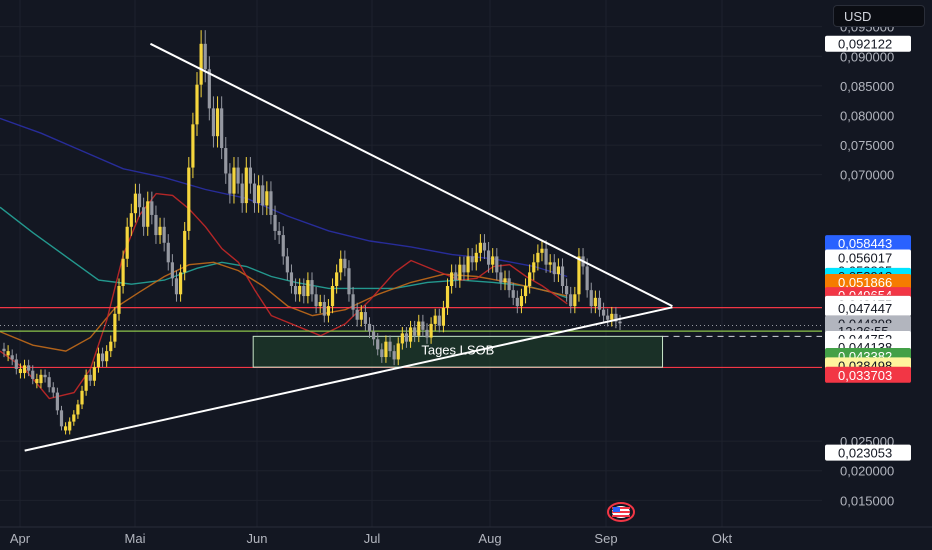 This screenshot has height=550, width=932. What do you see at coordinates (865, 308) in the screenshot?
I see `price-tag-label: 0,047447` at bounding box center [865, 308].